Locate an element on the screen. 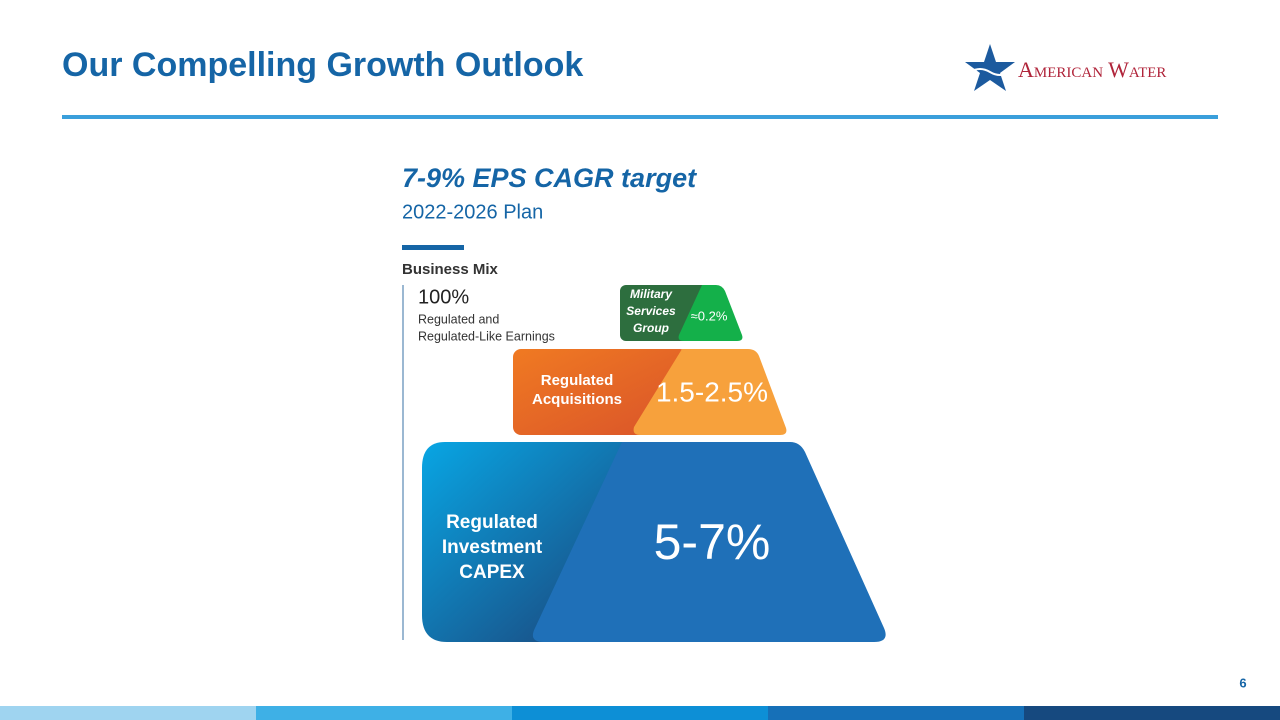 This screenshot has height=720, width=1280. footer-stripe is located at coordinates (640, 713).